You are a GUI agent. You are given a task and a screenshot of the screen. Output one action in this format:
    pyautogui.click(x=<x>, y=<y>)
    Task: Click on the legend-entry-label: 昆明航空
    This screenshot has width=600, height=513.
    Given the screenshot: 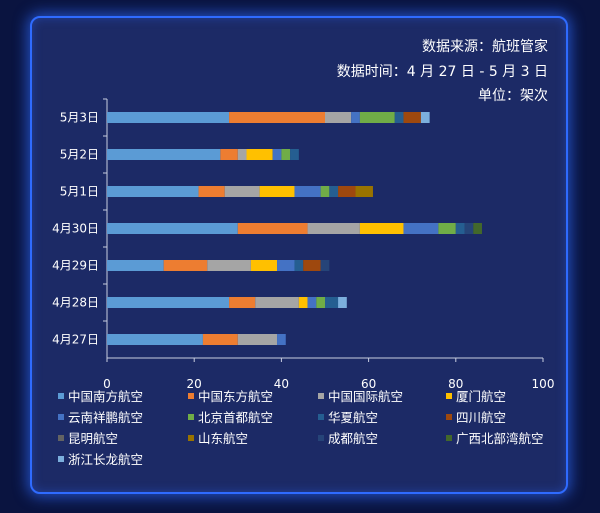 What is the action you would take?
    pyautogui.click(x=93, y=438)
    